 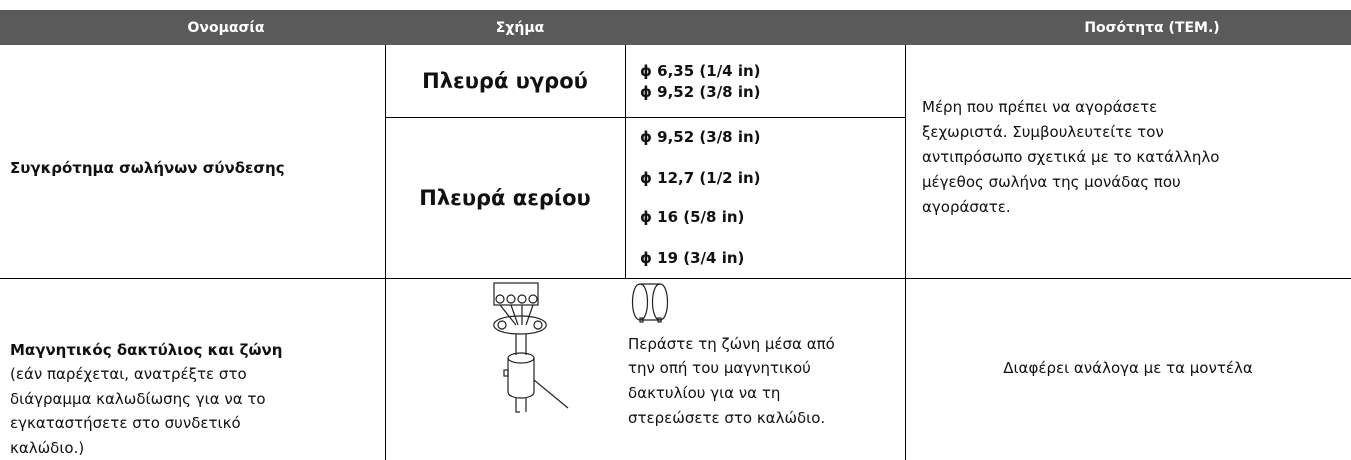 I want to click on header-bar, so click(x=675, y=27).